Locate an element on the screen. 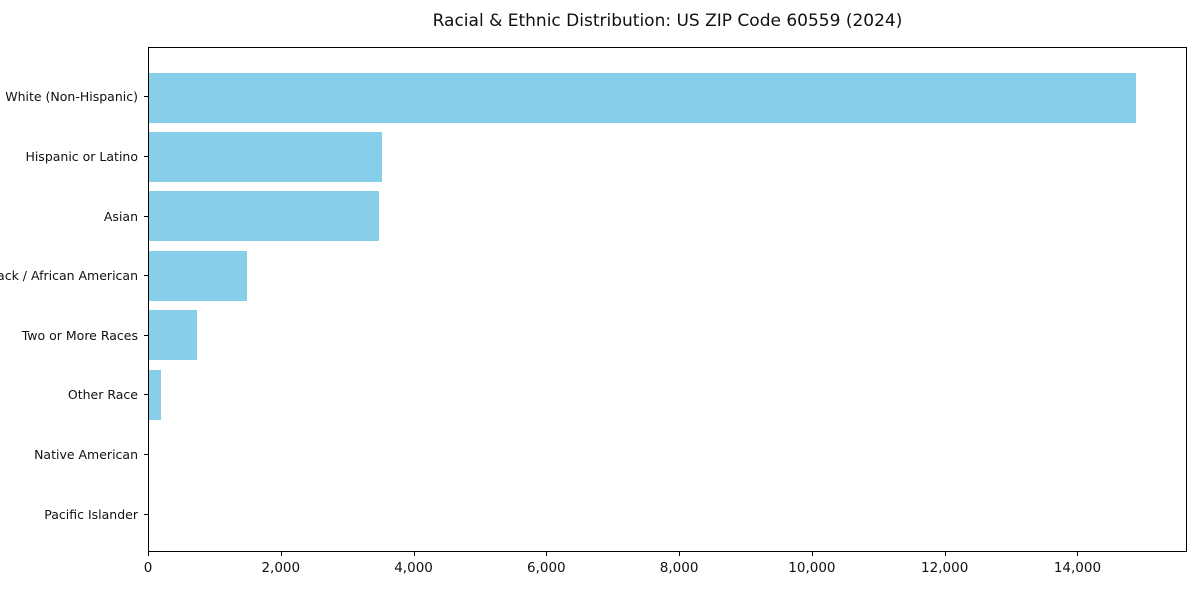 Image resolution: width=1200 pixels, height=600 pixels. y-tick-label-white-non-hispanic: White (Non-Hispanic) is located at coordinates (71, 97).